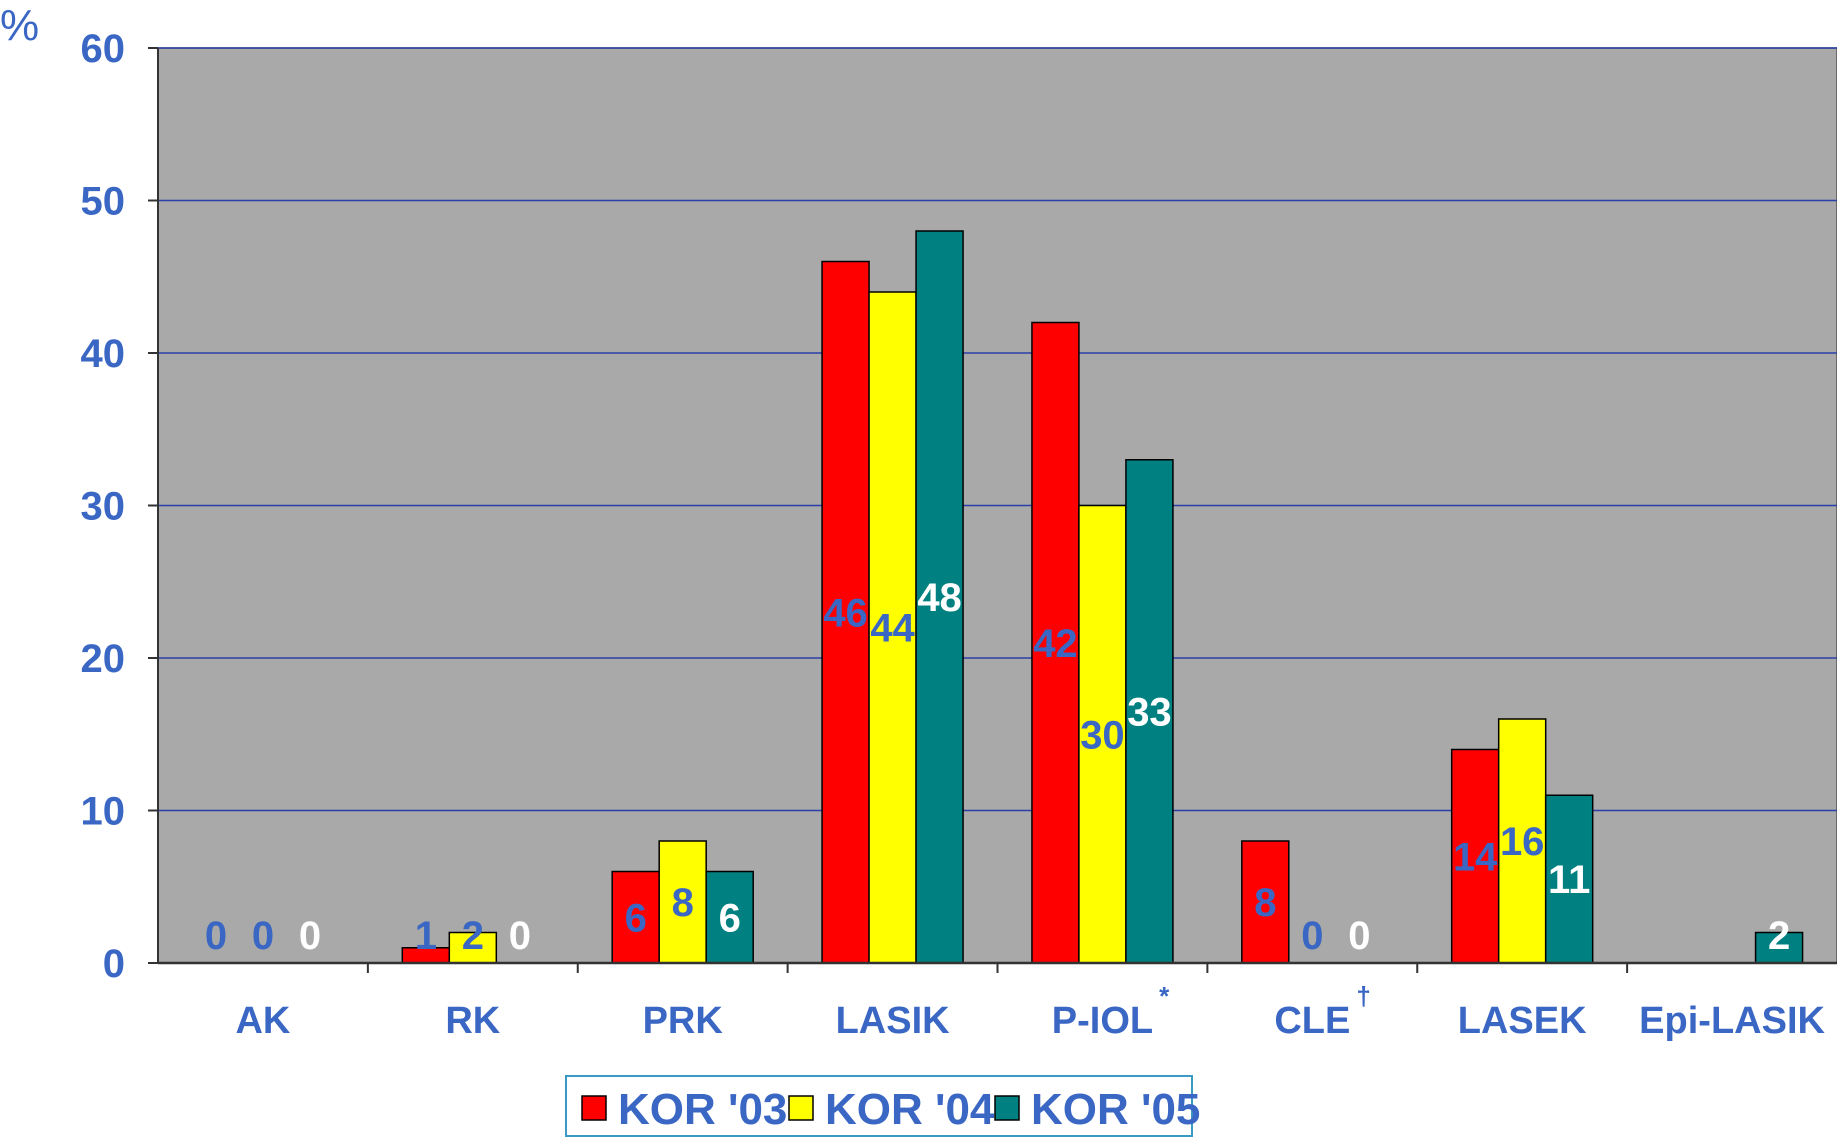  Describe the element at coordinates (103, 659) in the screenshot. I see `y-tick-label: 20` at that location.